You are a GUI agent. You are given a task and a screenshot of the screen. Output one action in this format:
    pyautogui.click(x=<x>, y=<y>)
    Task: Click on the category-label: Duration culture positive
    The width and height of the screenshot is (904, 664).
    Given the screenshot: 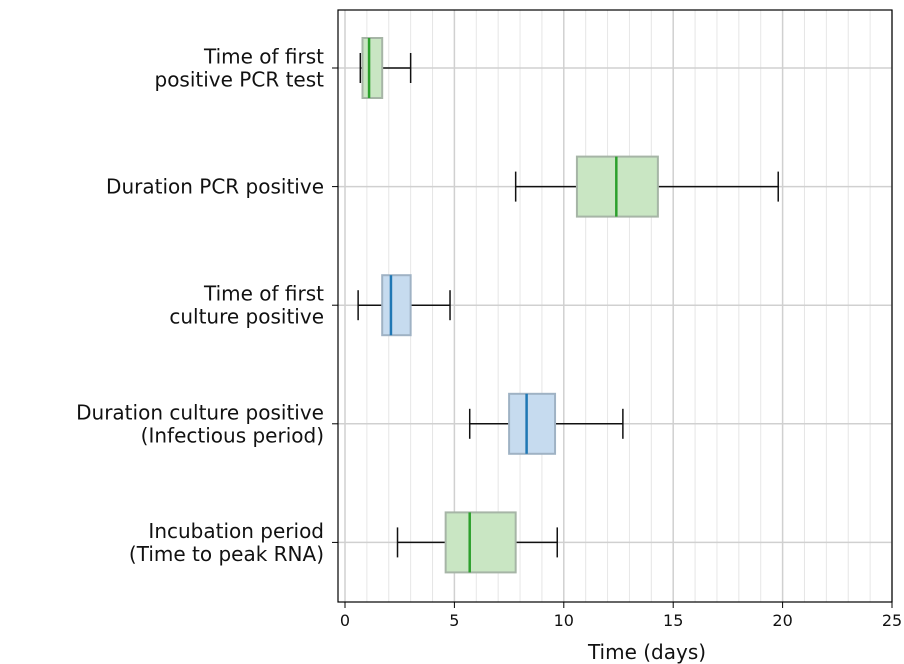 What is the action you would take?
    pyautogui.click(x=200, y=412)
    